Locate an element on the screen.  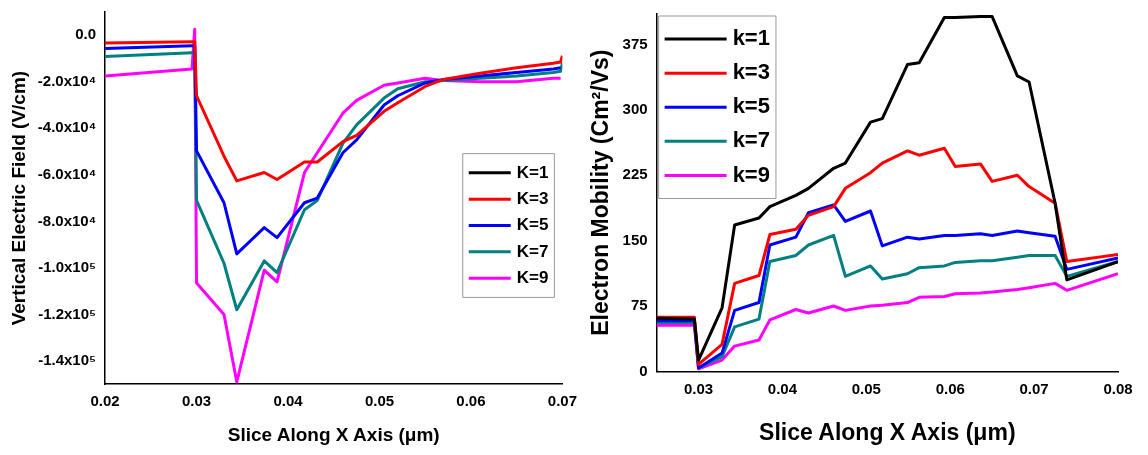
y-tick-label: -8.0x10⁴ is located at coordinates (67, 220).